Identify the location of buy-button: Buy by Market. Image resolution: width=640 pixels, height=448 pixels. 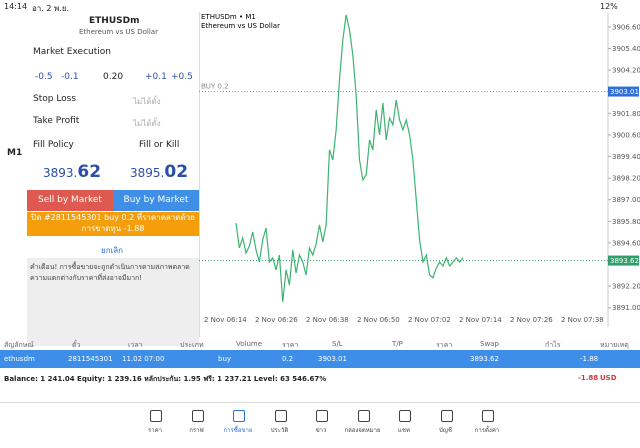
(156, 200).